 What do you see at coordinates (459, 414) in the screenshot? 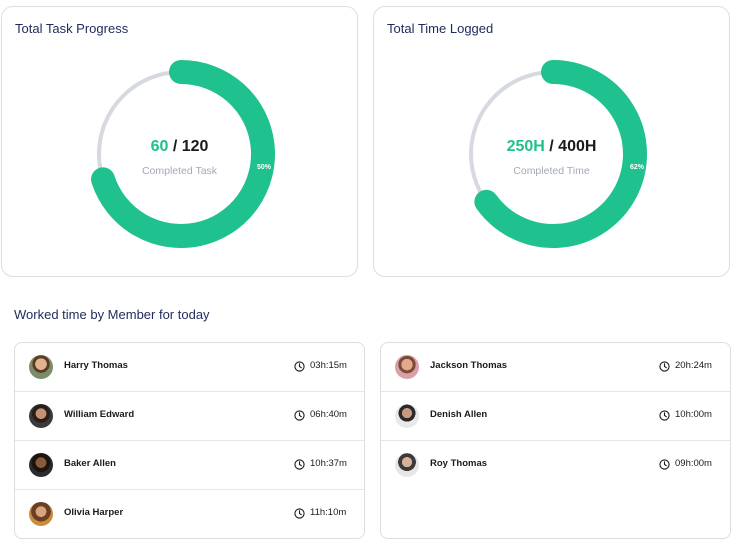
I see `member-name: Denish Allen` at bounding box center [459, 414].